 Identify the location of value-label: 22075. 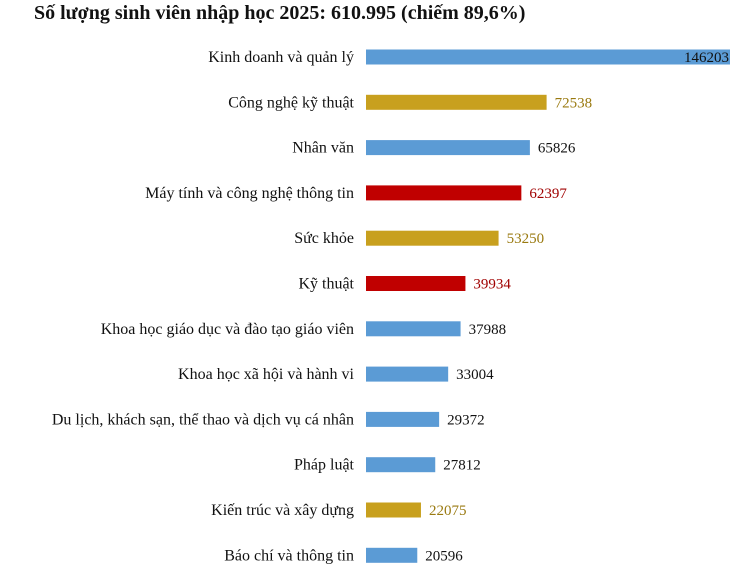
(448, 511).